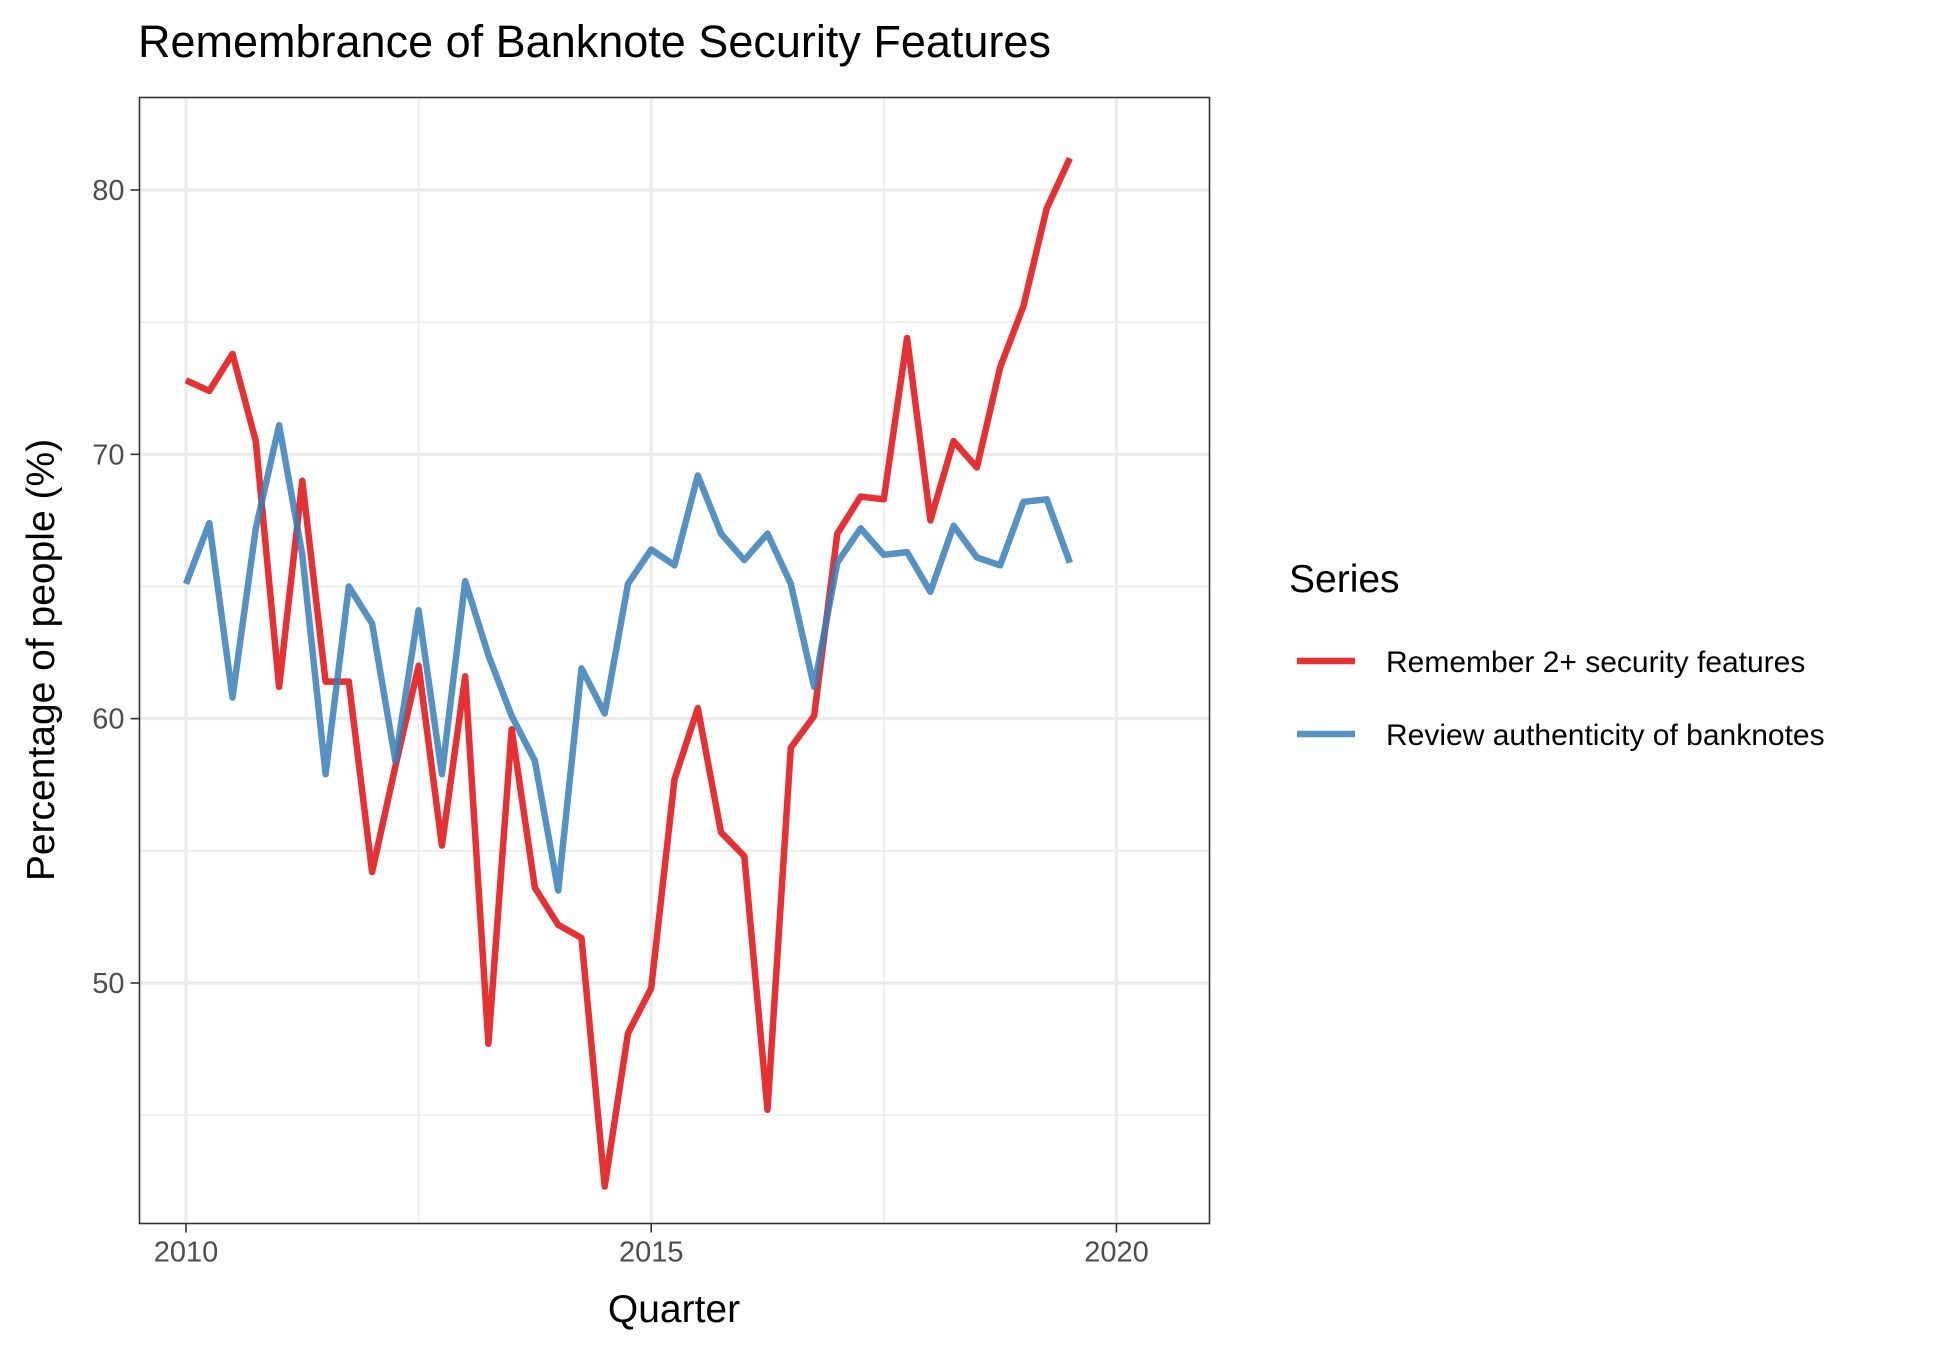  Describe the element at coordinates (1344, 579) in the screenshot. I see `legend-title: Series` at that location.